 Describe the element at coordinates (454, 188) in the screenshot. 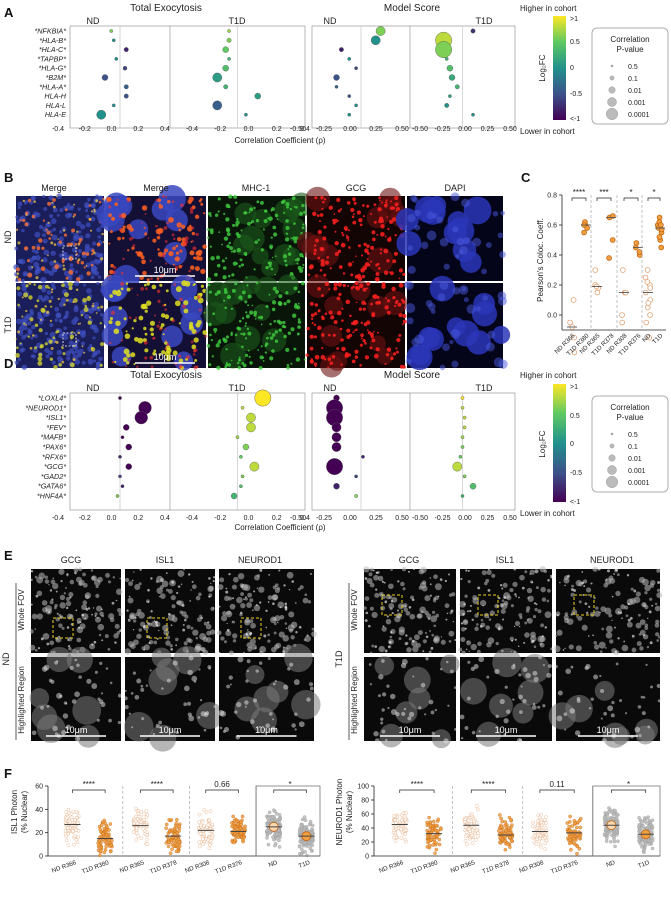

I see `panel-b-col-dapi: DAPI` at that location.